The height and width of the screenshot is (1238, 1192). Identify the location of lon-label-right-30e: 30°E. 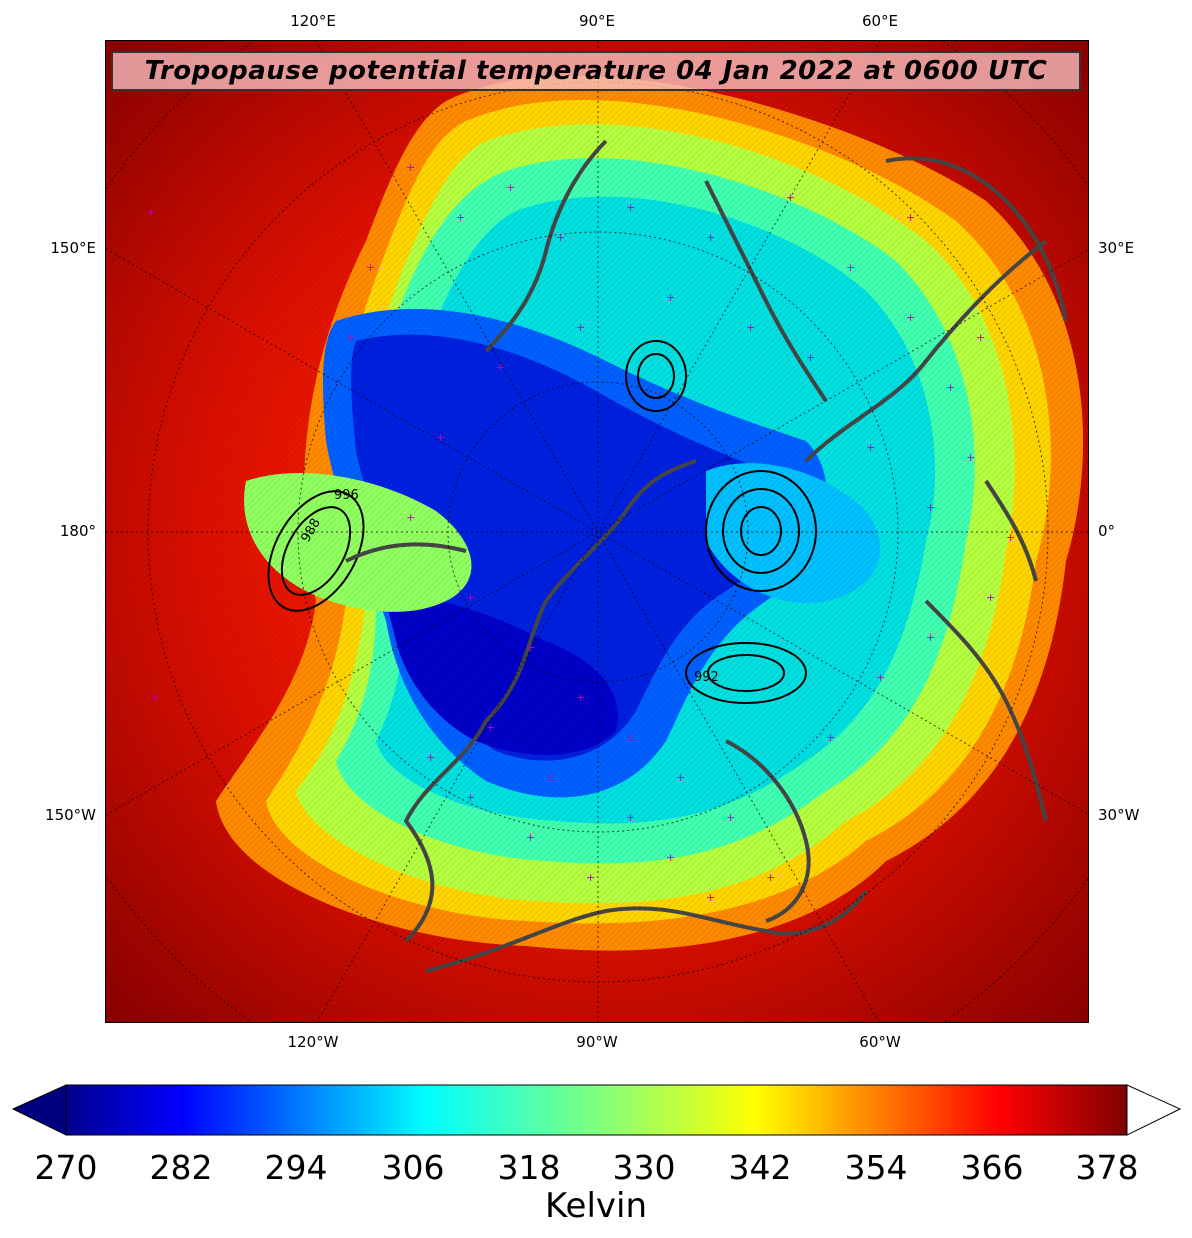
(1116, 248).